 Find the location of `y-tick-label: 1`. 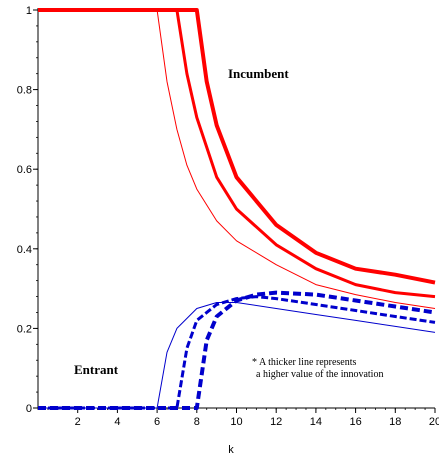

y-tick-label: 1 is located at coordinates (29, 11).